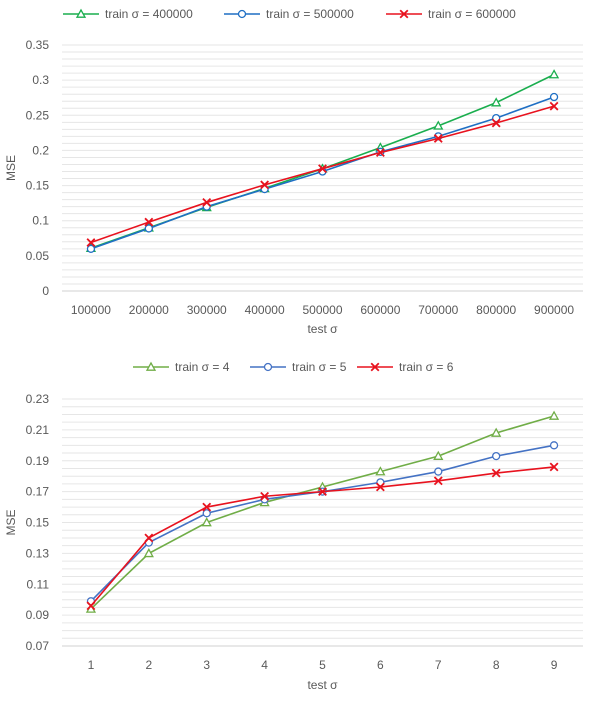 Image resolution: width=598 pixels, height=701 pixels. I want to click on y-tick-label: 0.21, so click(38, 430).